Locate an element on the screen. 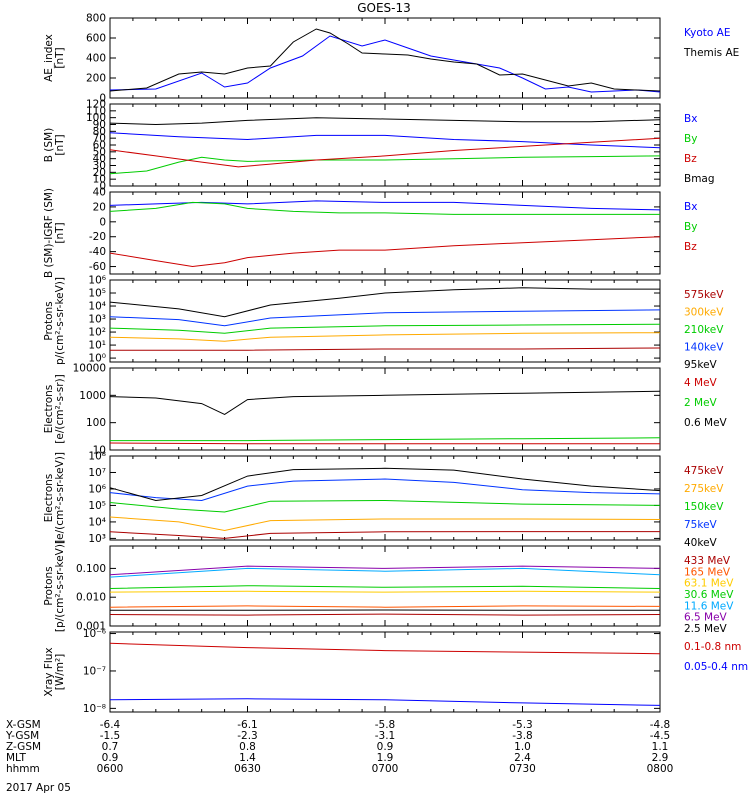 The height and width of the screenshot is (800, 750). y-tick-label: 10⁻⁸ is located at coordinates (94, 709).